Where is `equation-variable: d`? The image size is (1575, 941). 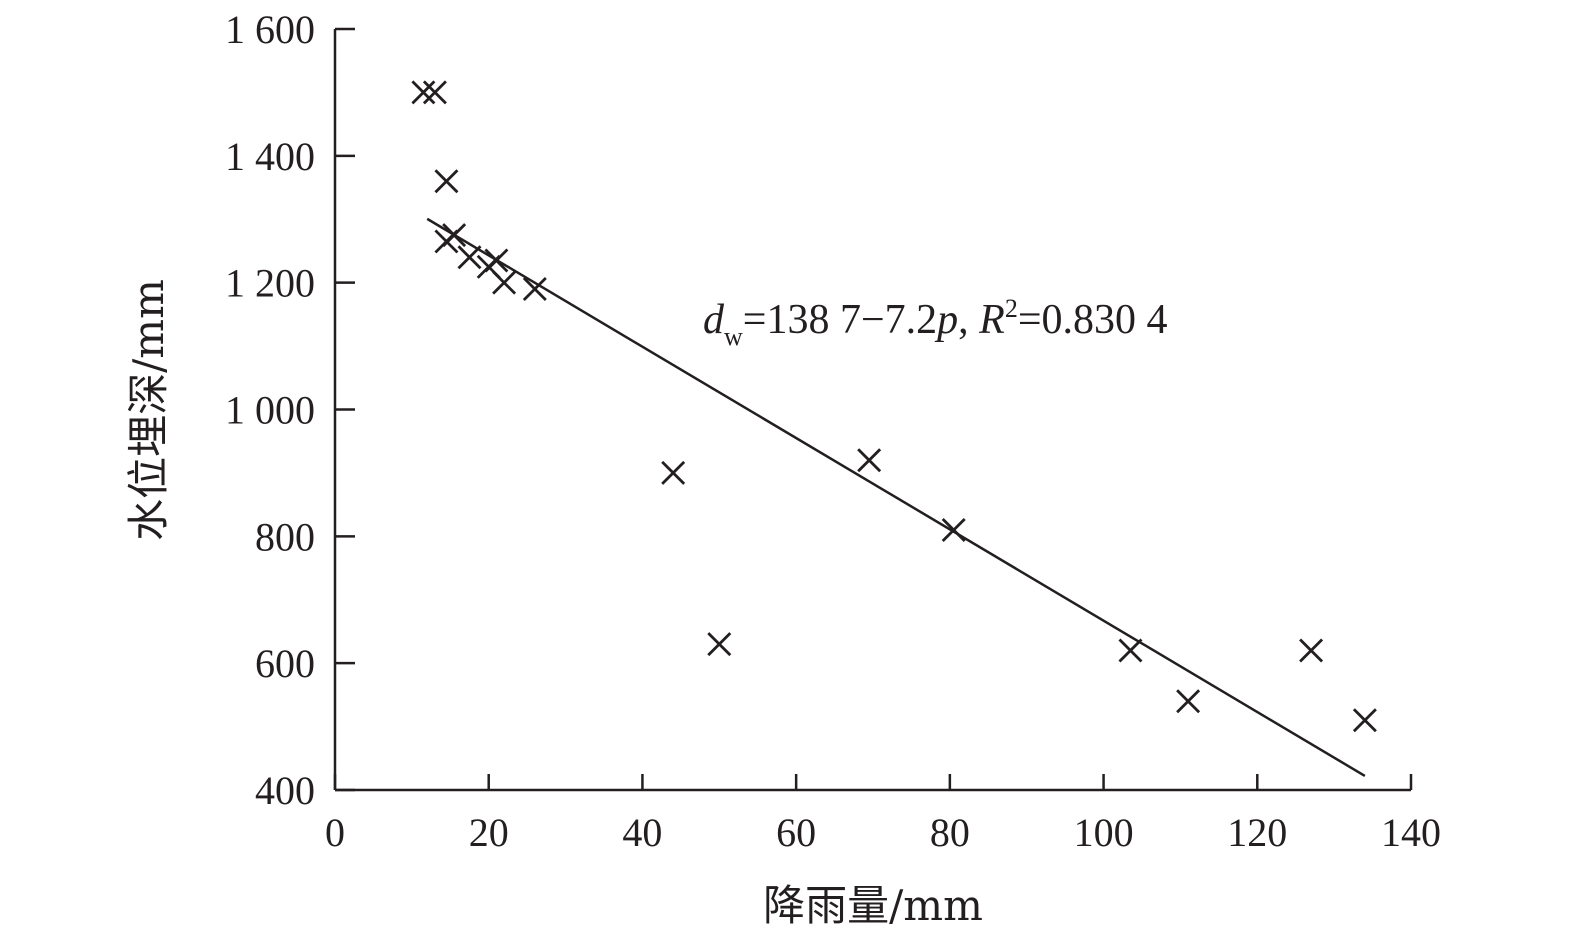
equation-variable: d is located at coordinates (714, 320).